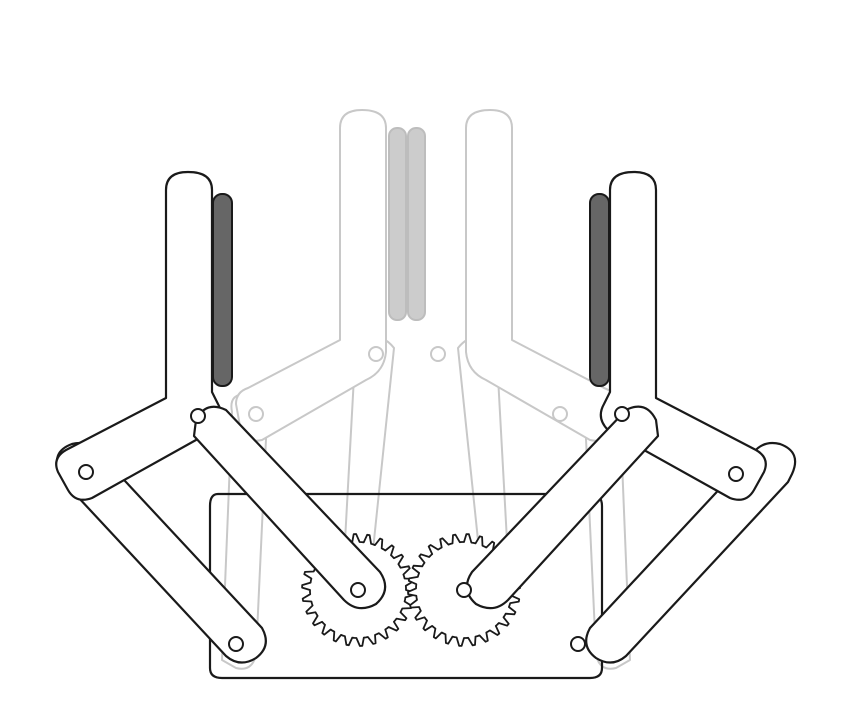 Image resolution: width=852 pixels, height=704 pixels. I want to click on left-pin-outer, so click(86, 472).